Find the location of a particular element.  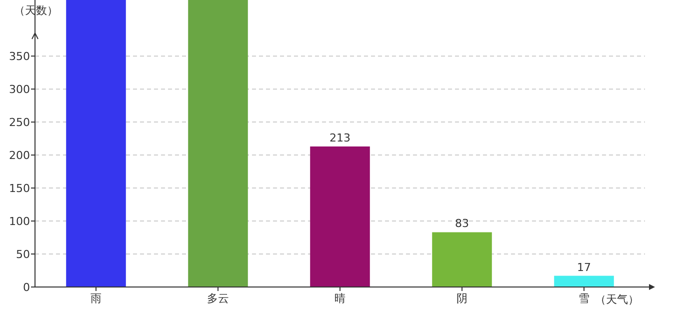

x-tick-label: 雪 is located at coordinates (584, 298).